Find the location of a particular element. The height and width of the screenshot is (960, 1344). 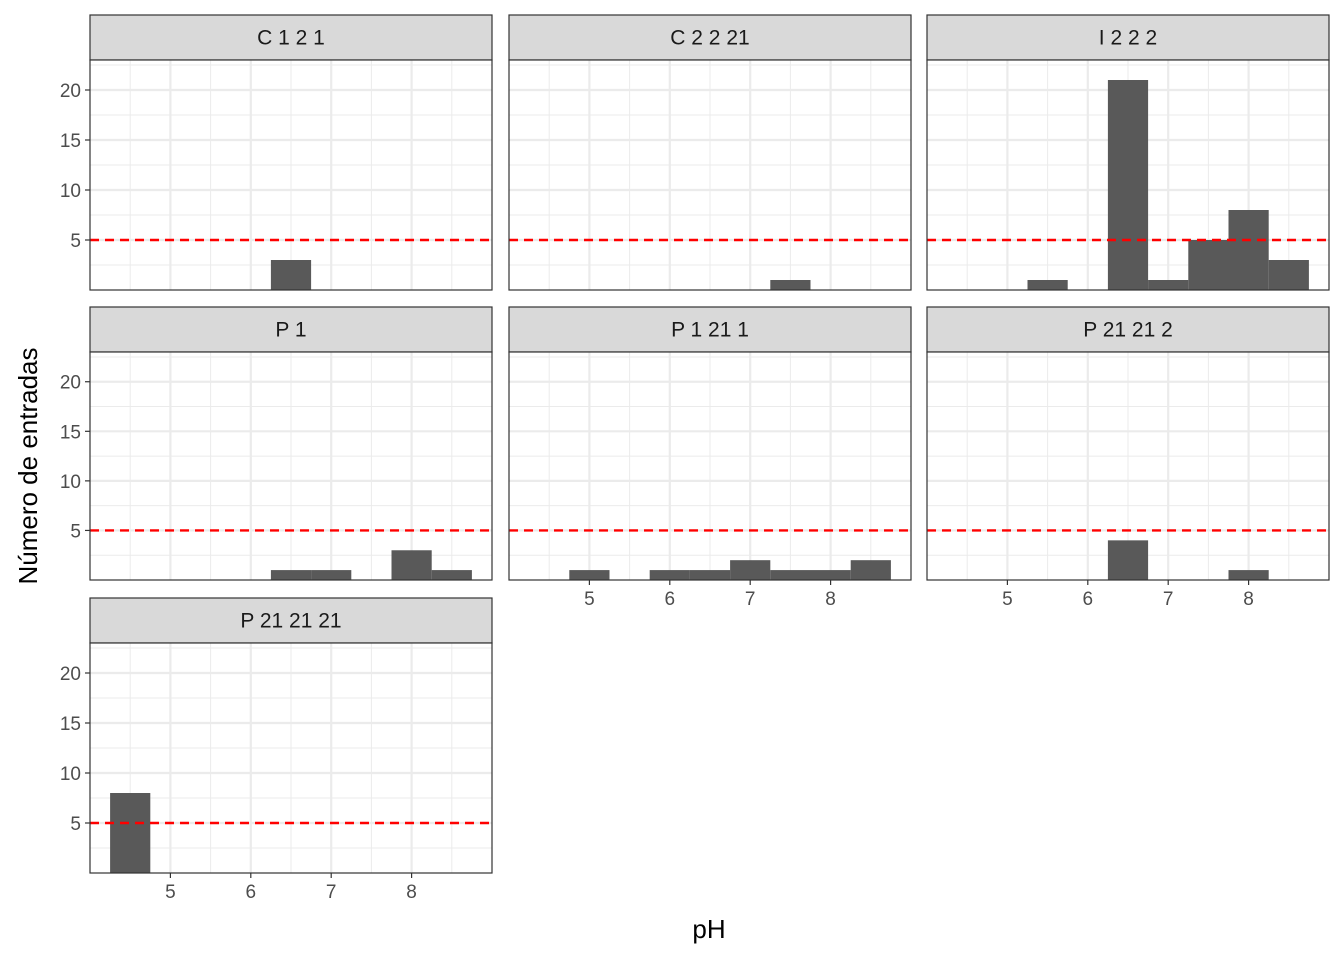

facet-panel: C 2 2 21 is located at coordinates (710, 152).